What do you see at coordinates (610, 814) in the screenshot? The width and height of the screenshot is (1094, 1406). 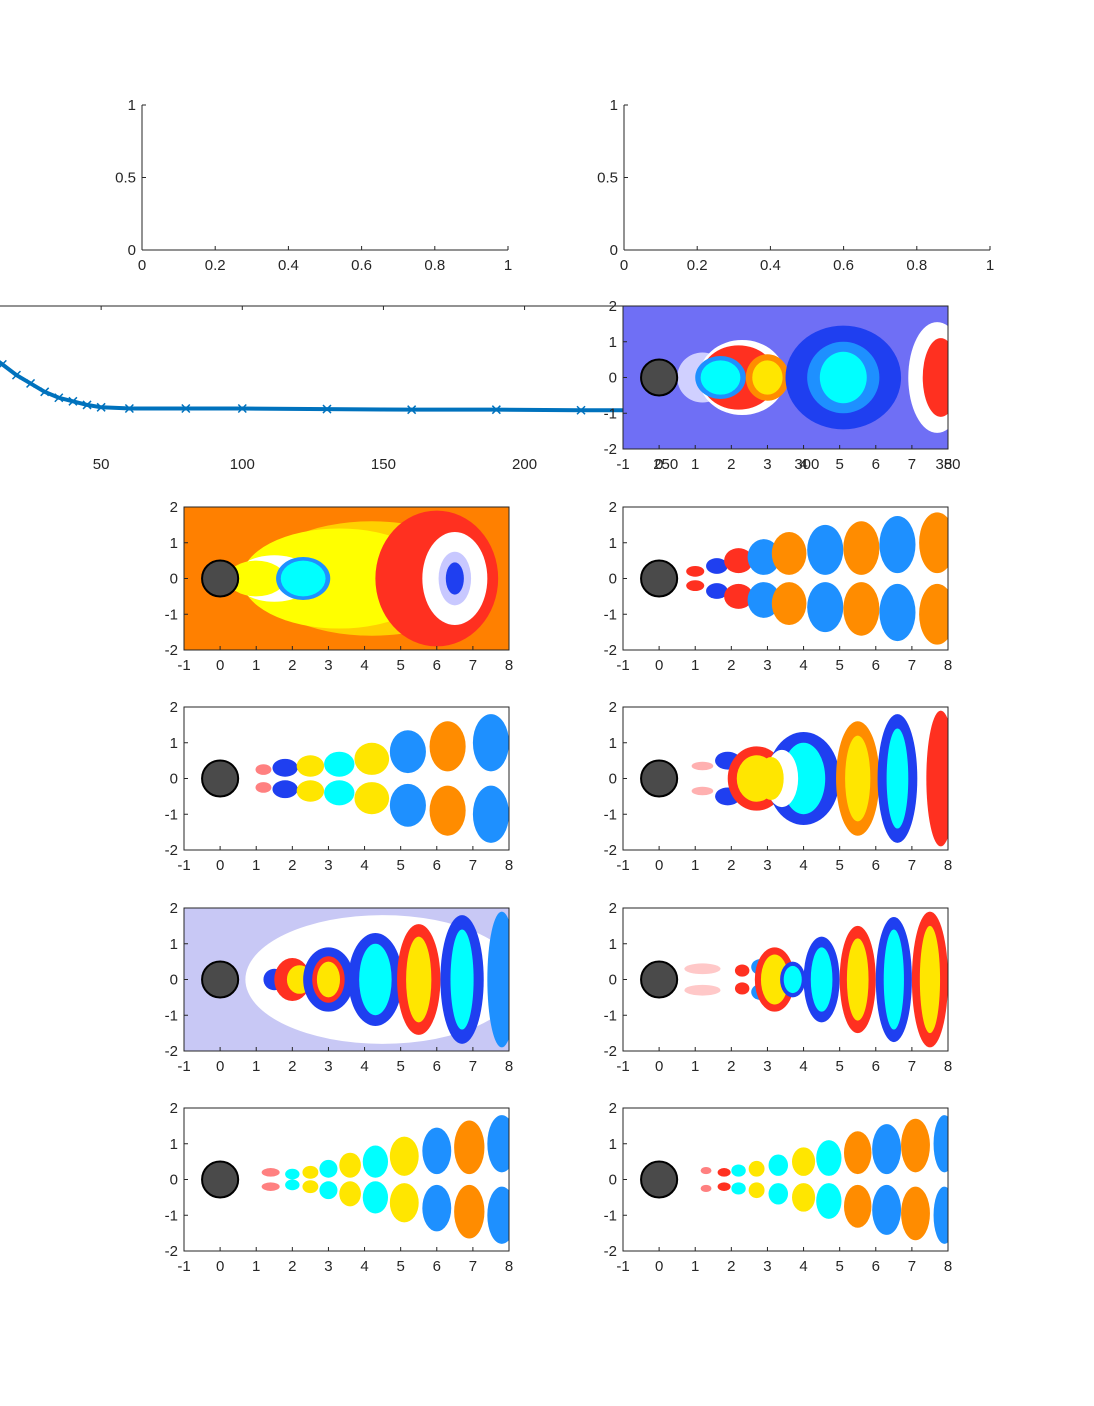 I see `mode-5-ytick-label: -1` at bounding box center [610, 814].